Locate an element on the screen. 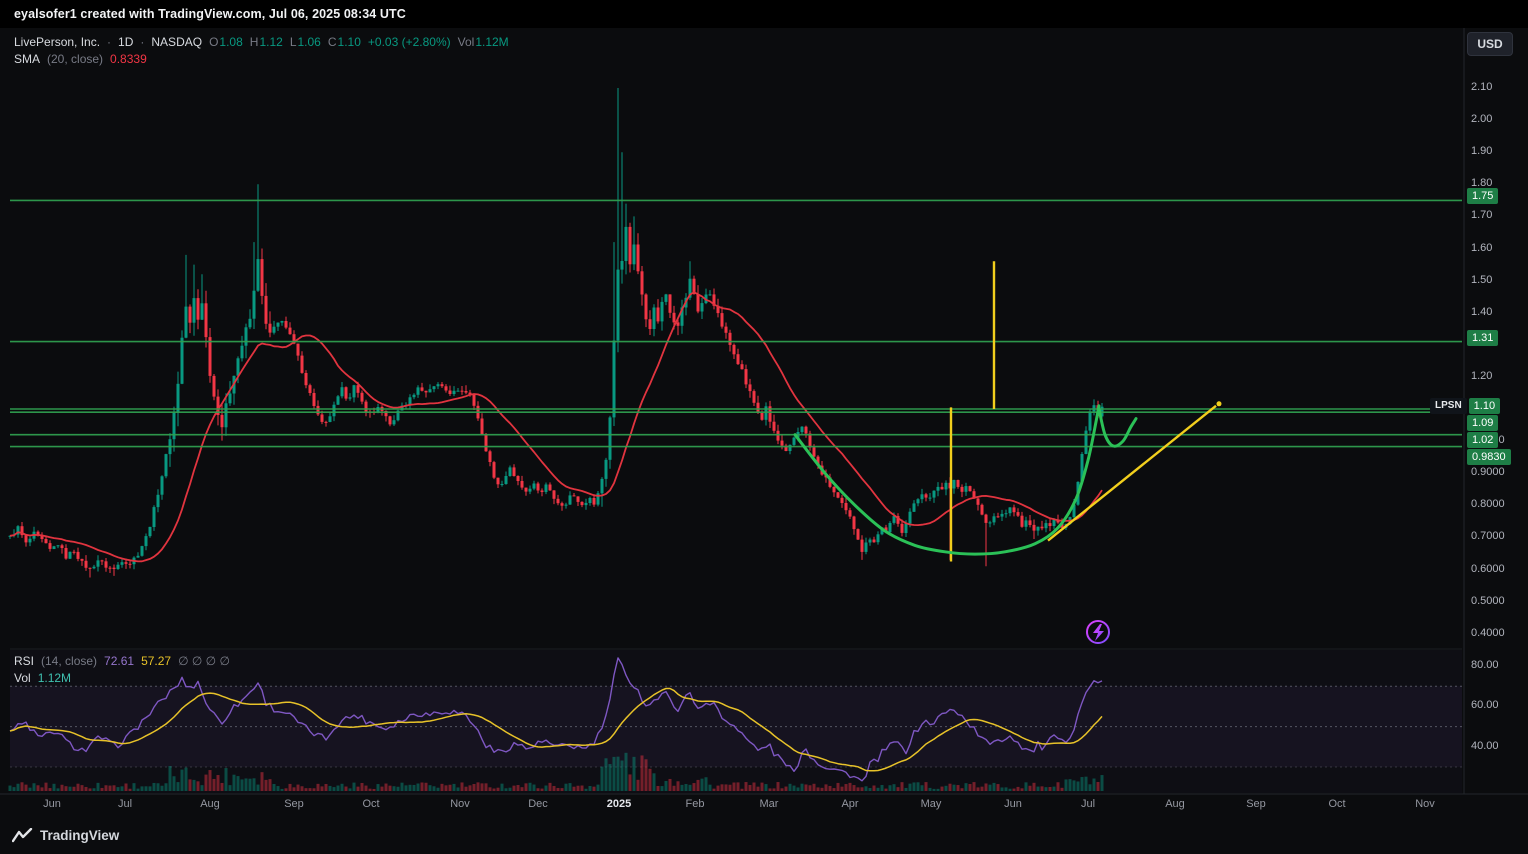 The width and height of the screenshot is (1528, 854). rsi-params: (14, close) is located at coordinates (69, 661).